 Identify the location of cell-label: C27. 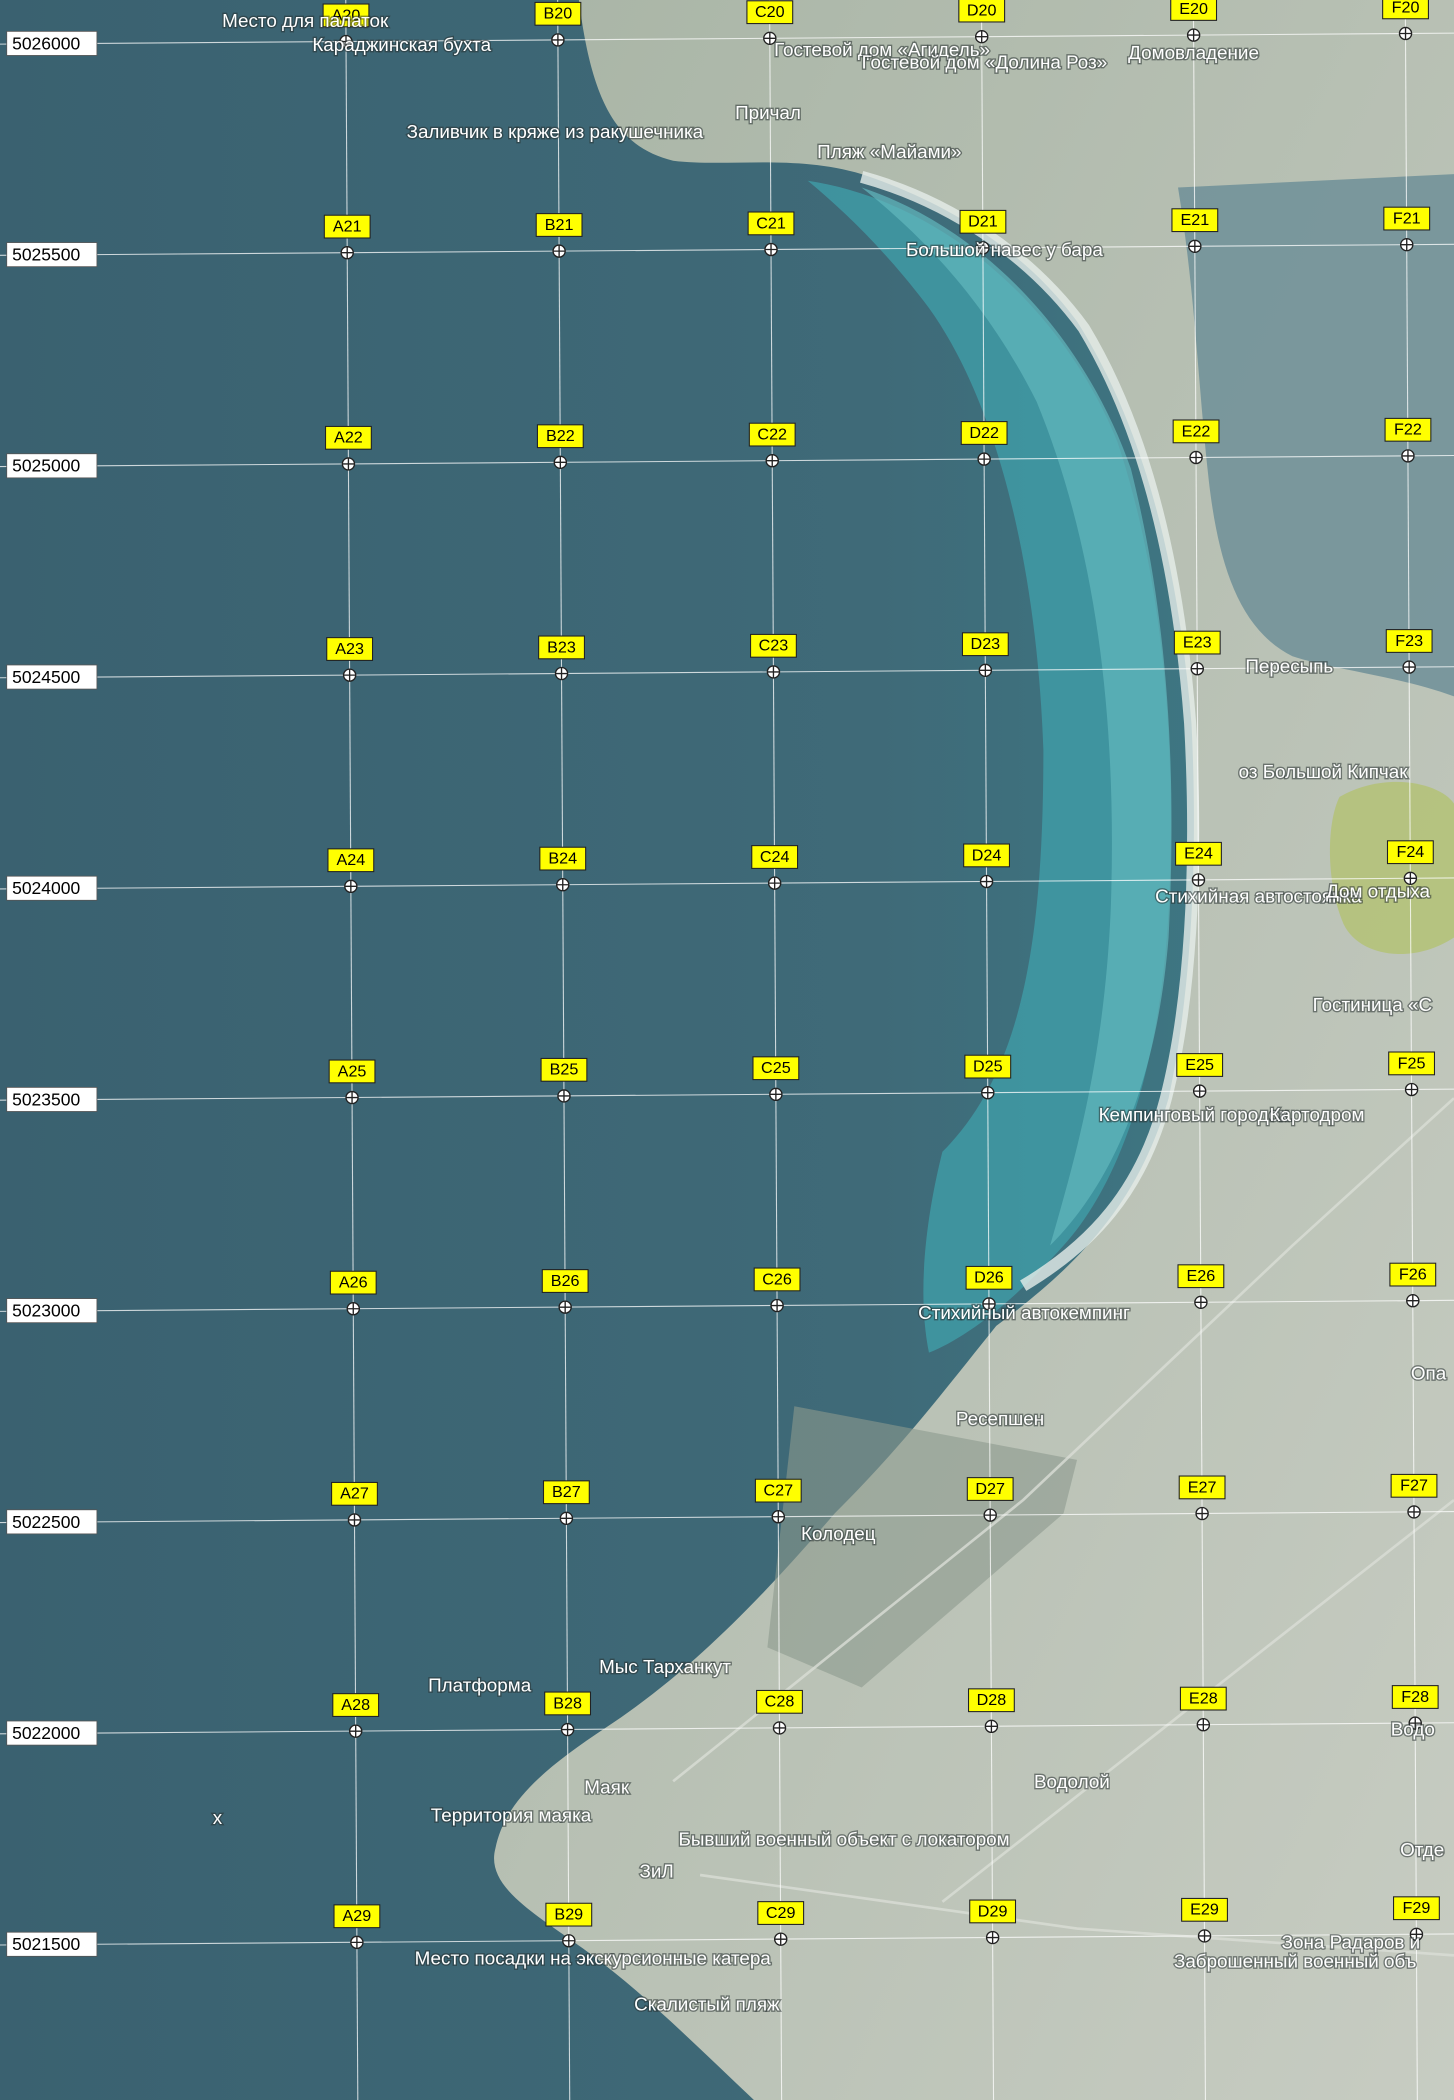
(778, 1491).